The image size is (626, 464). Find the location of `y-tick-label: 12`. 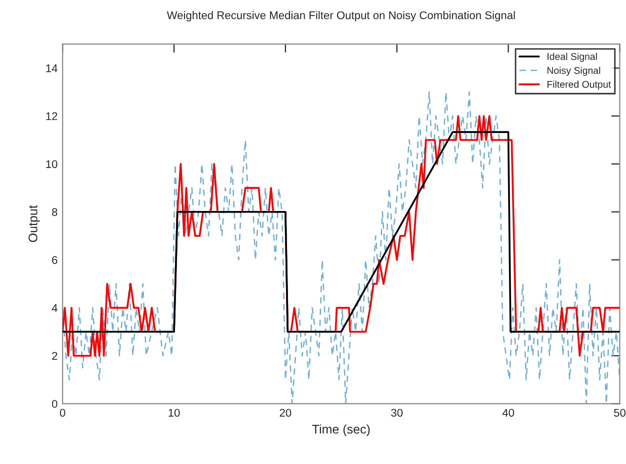

y-tick-label: 12 is located at coordinates (52, 116).